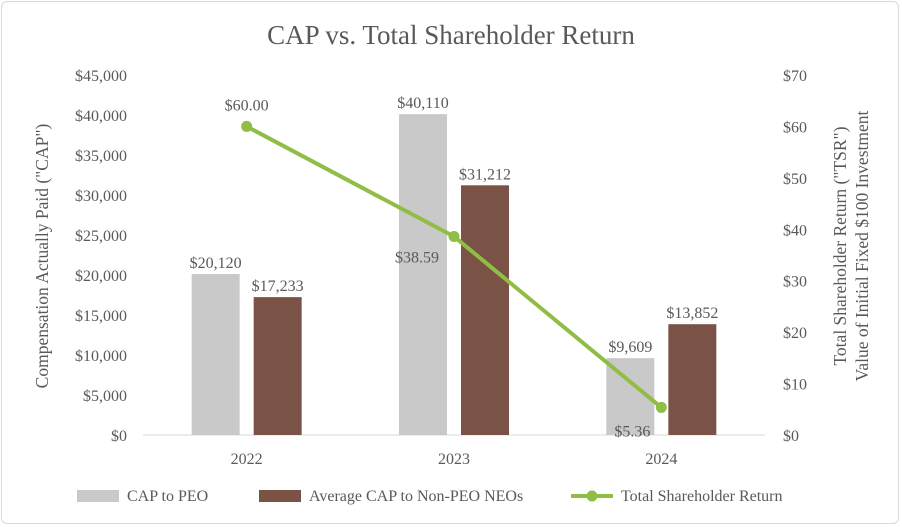 The width and height of the screenshot is (902, 527). Describe the element at coordinates (42, 256) in the screenshot. I see `left-axis-title: Compensation Actually Paid ("CAP")` at that location.